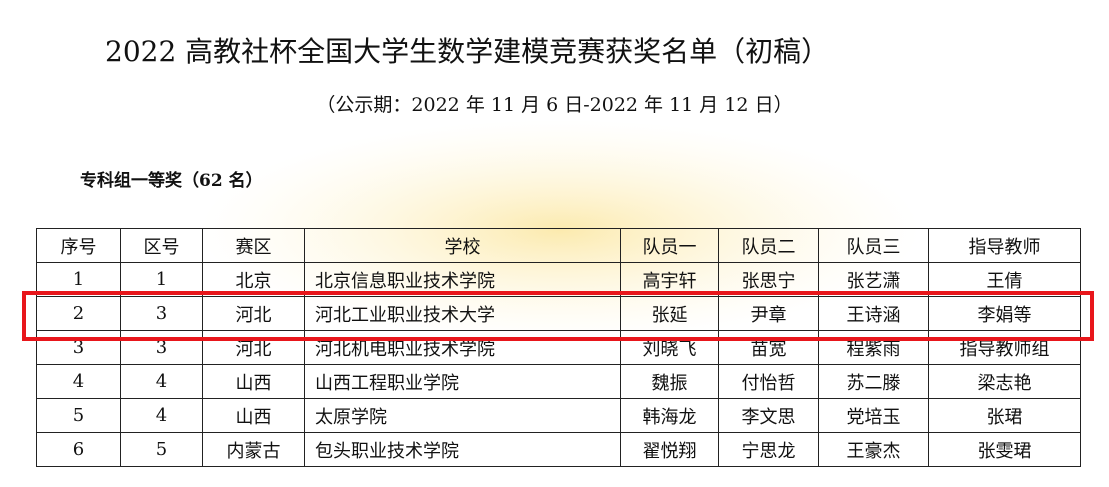 This screenshot has height=487, width=1109. Describe the element at coordinates (253, 449) in the screenshot. I see `cell: 内蒙古` at that location.